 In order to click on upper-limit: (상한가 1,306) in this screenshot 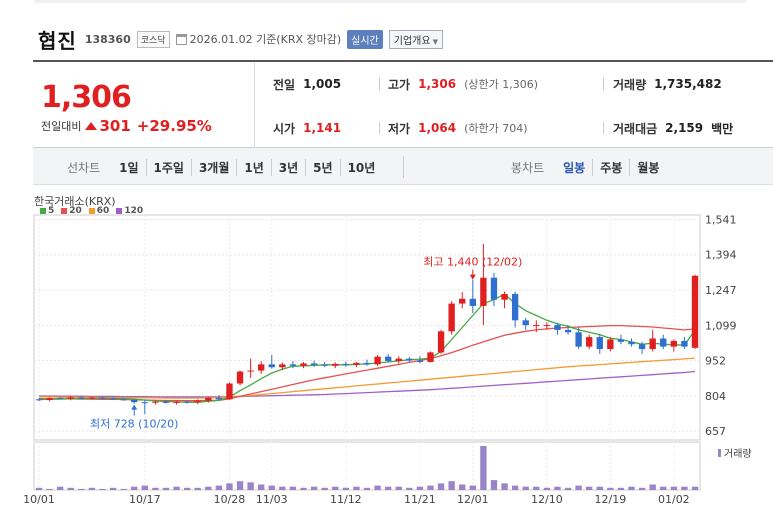, I will do `click(501, 84)`.